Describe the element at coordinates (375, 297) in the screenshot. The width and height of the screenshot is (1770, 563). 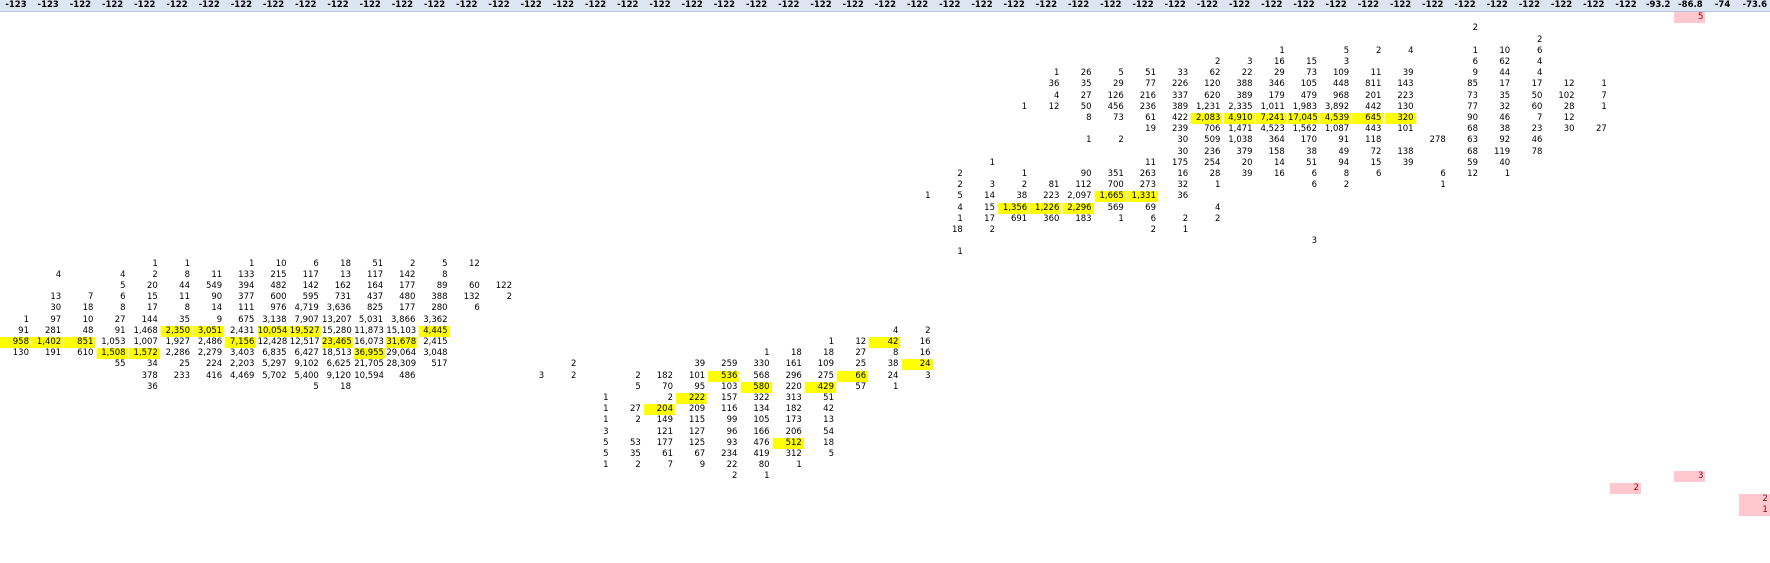
I see `grid-cell: 437` at that location.